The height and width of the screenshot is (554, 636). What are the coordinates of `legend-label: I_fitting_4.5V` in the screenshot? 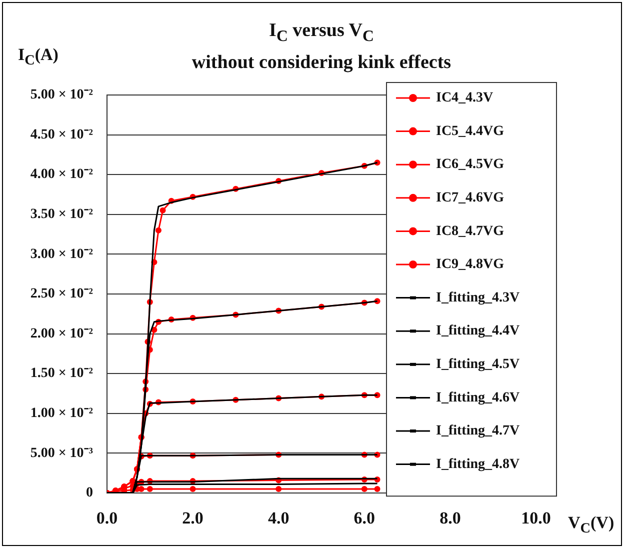 It's located at (478, 364).